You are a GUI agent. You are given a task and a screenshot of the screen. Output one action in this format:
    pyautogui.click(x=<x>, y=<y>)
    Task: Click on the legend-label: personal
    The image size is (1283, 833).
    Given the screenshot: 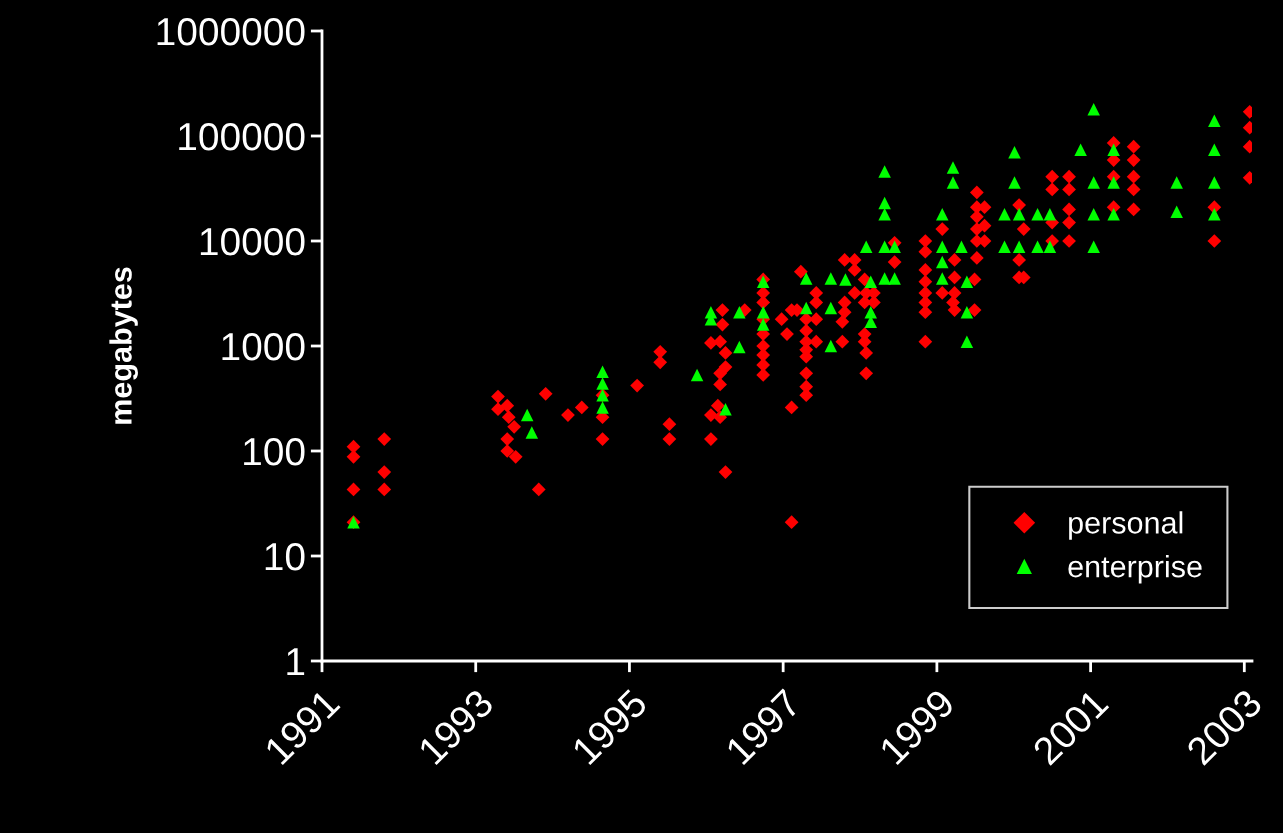 What is the action you would take?
    pyautogui.click(x=1126, y=525)
    